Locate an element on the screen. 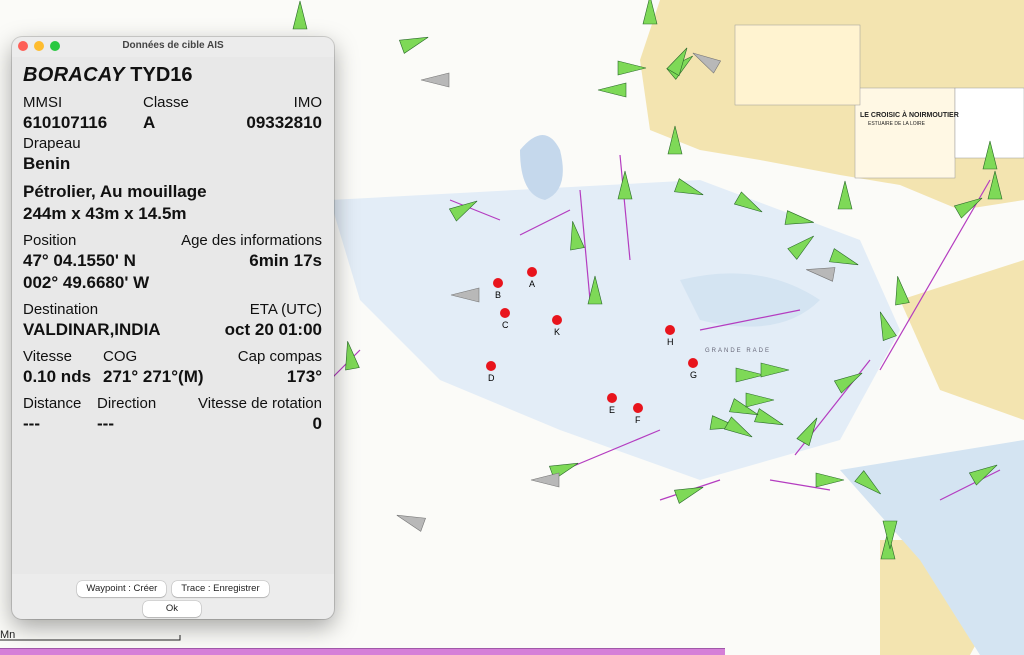 The image size is (1024, 655). marker-b is located at coordinates (498, 283).